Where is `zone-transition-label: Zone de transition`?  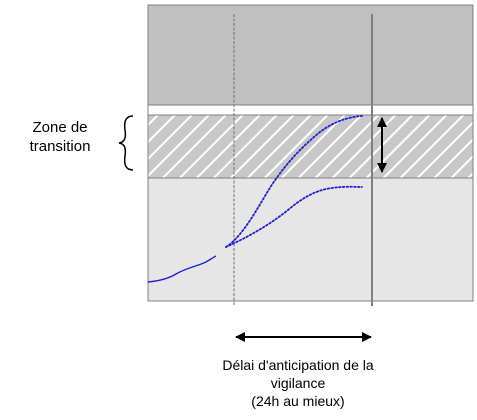 zone-transition-label: Zone de transition is located at coordinates (60, 137).